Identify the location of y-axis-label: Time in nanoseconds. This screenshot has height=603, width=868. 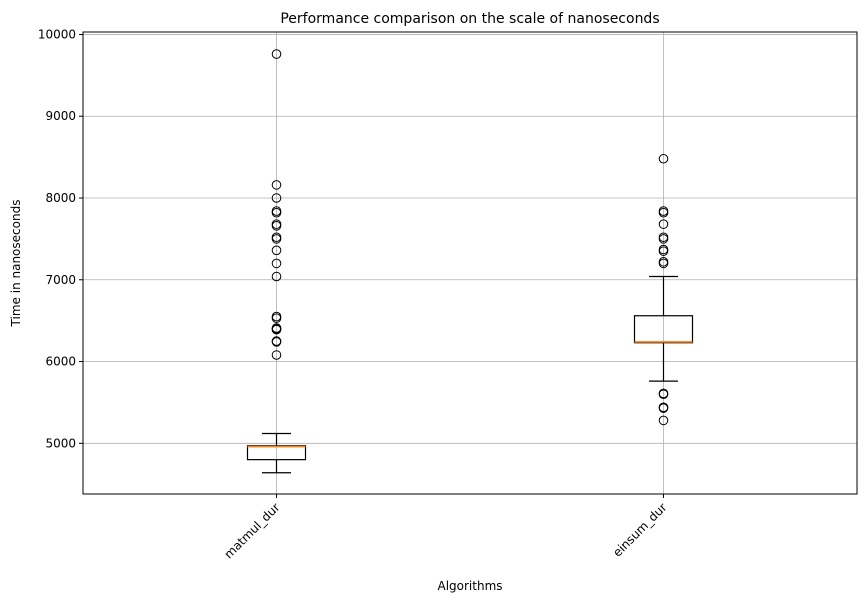
(16, 264).